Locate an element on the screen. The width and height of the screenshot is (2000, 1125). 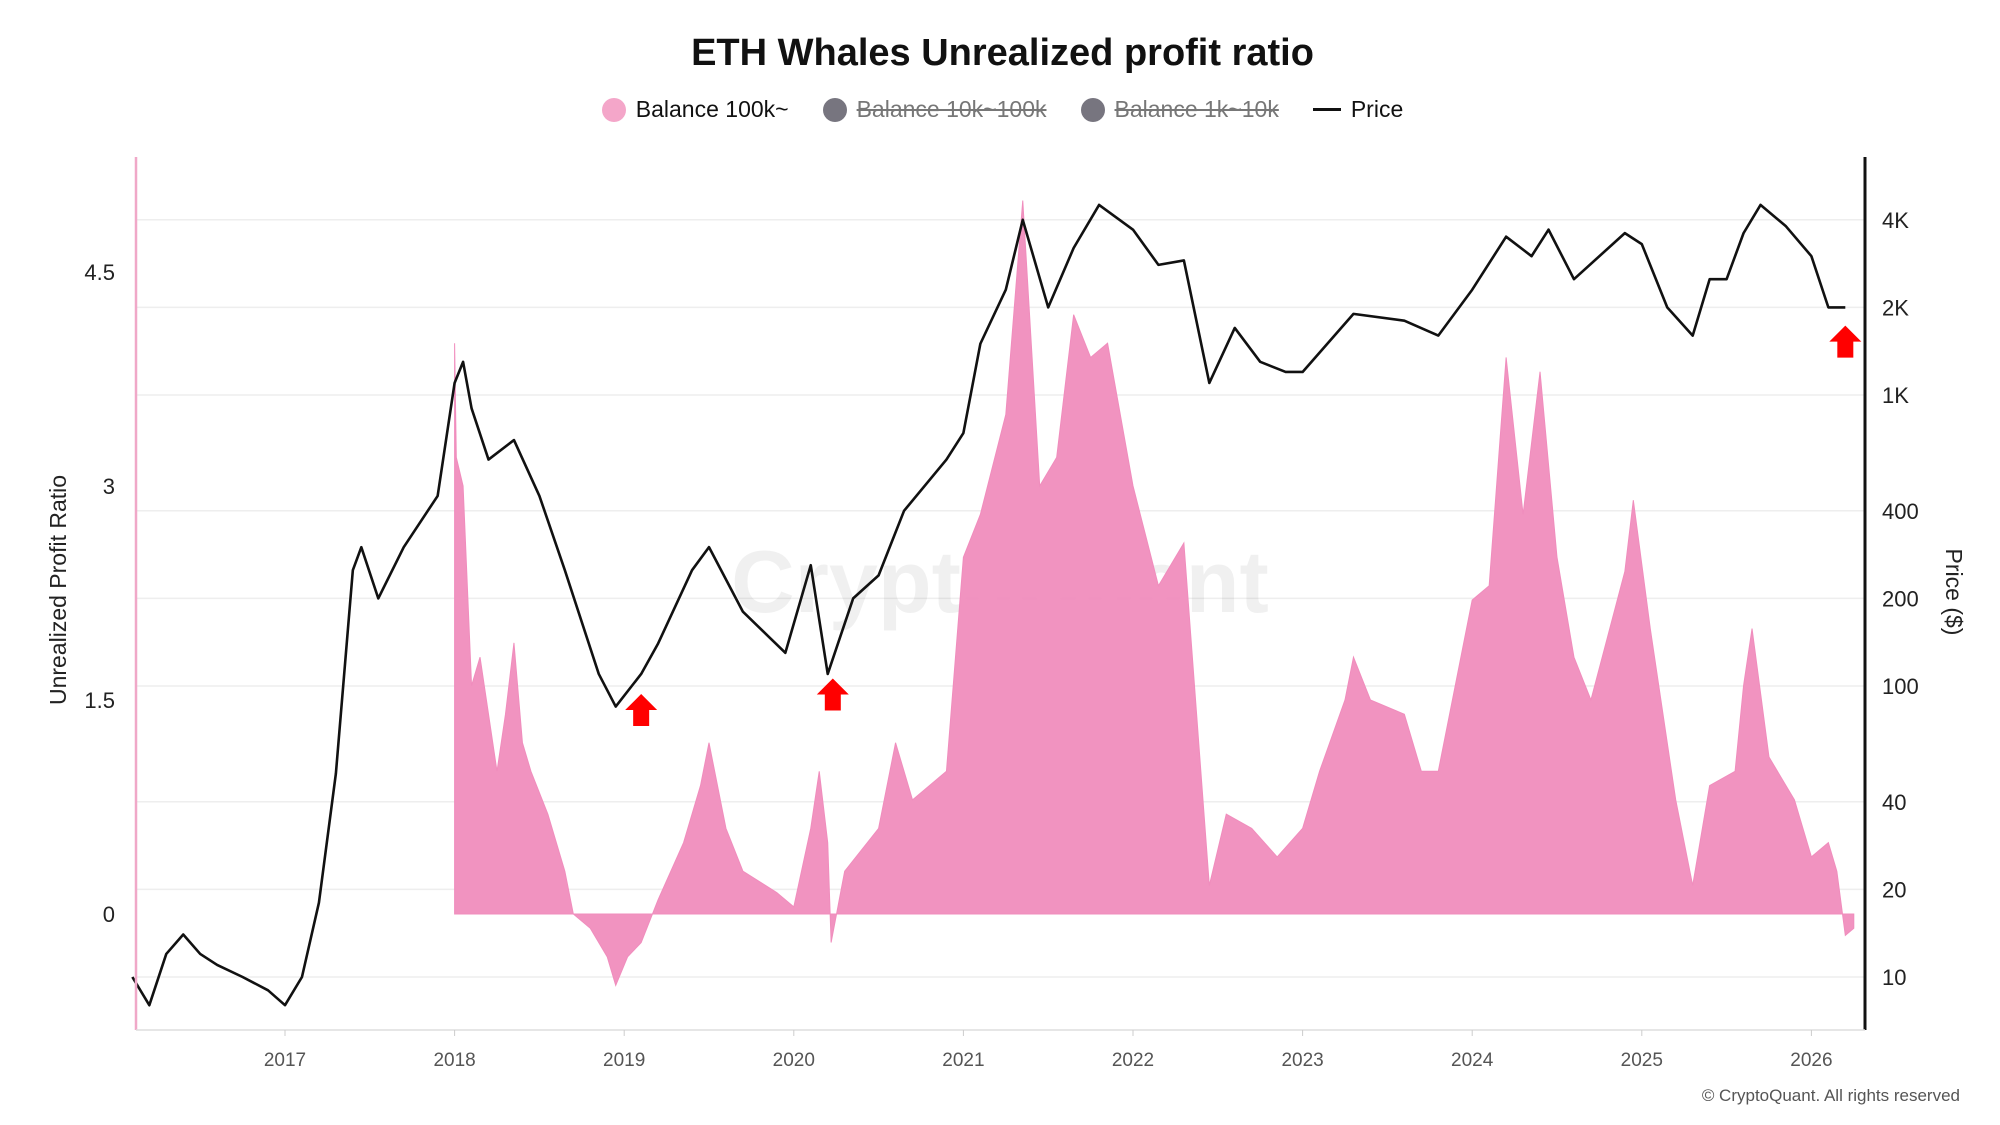
left-axis-title: Unrealized Profit Ratio is located at coordinates (58, 590).